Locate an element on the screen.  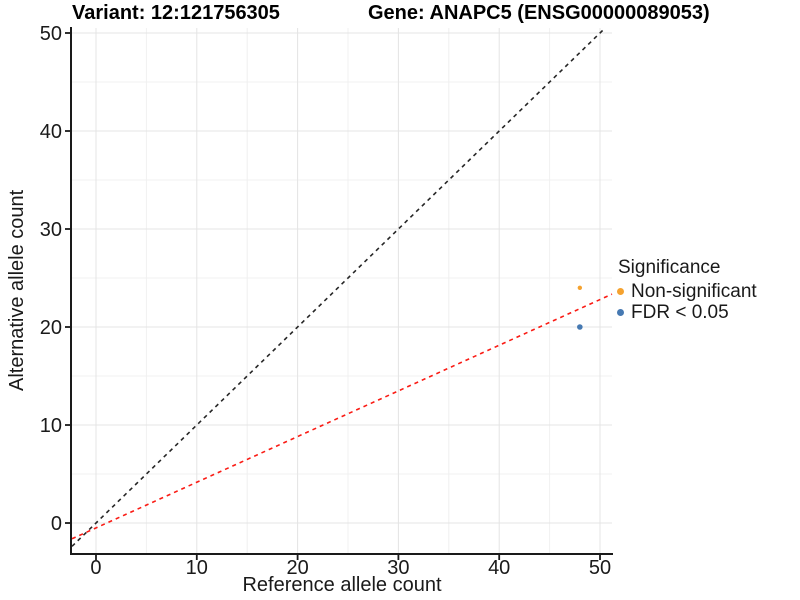
x-tick-label: 20 is located at coordinates (297, 568).